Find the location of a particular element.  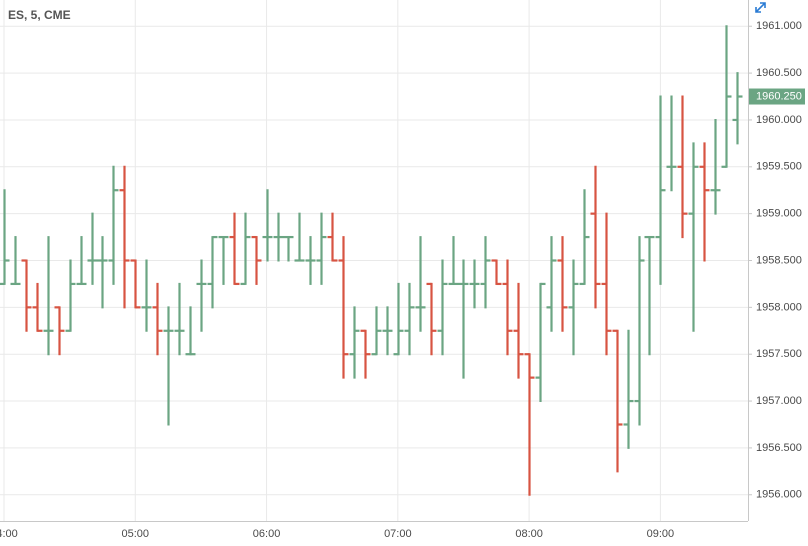

last-price-box is located at coordinates (777, 96).